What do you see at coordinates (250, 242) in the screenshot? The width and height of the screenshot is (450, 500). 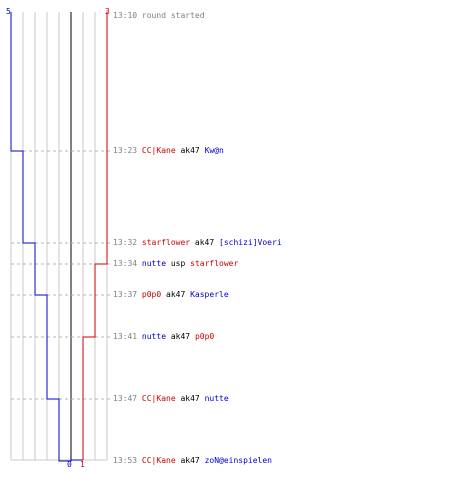 I see `victim-name: [schizi]Voeri` at bounding box center [250, 242].